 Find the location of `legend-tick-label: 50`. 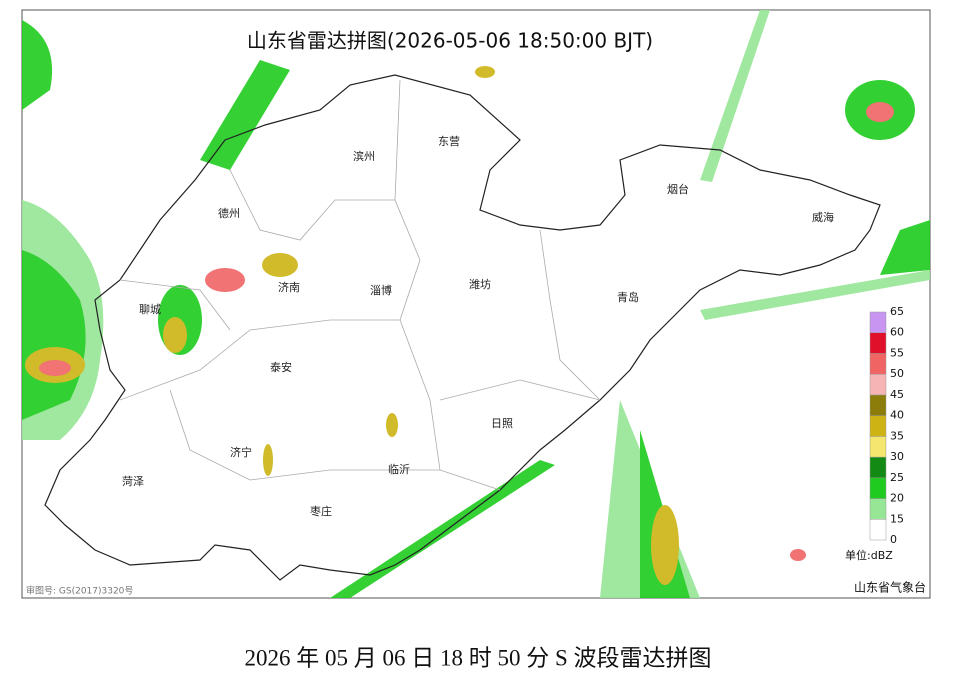

legend-tick-label: 50 is located at coordinates (897, 373).